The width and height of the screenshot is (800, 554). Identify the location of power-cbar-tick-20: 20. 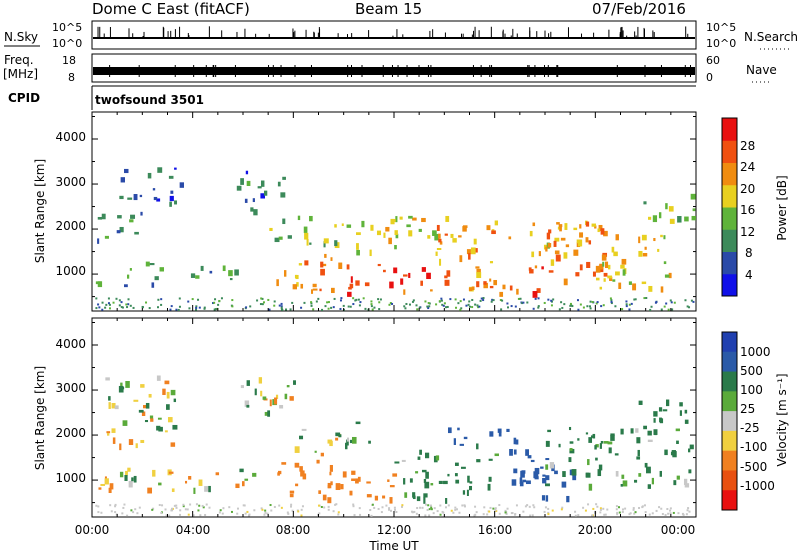
(747, 189).